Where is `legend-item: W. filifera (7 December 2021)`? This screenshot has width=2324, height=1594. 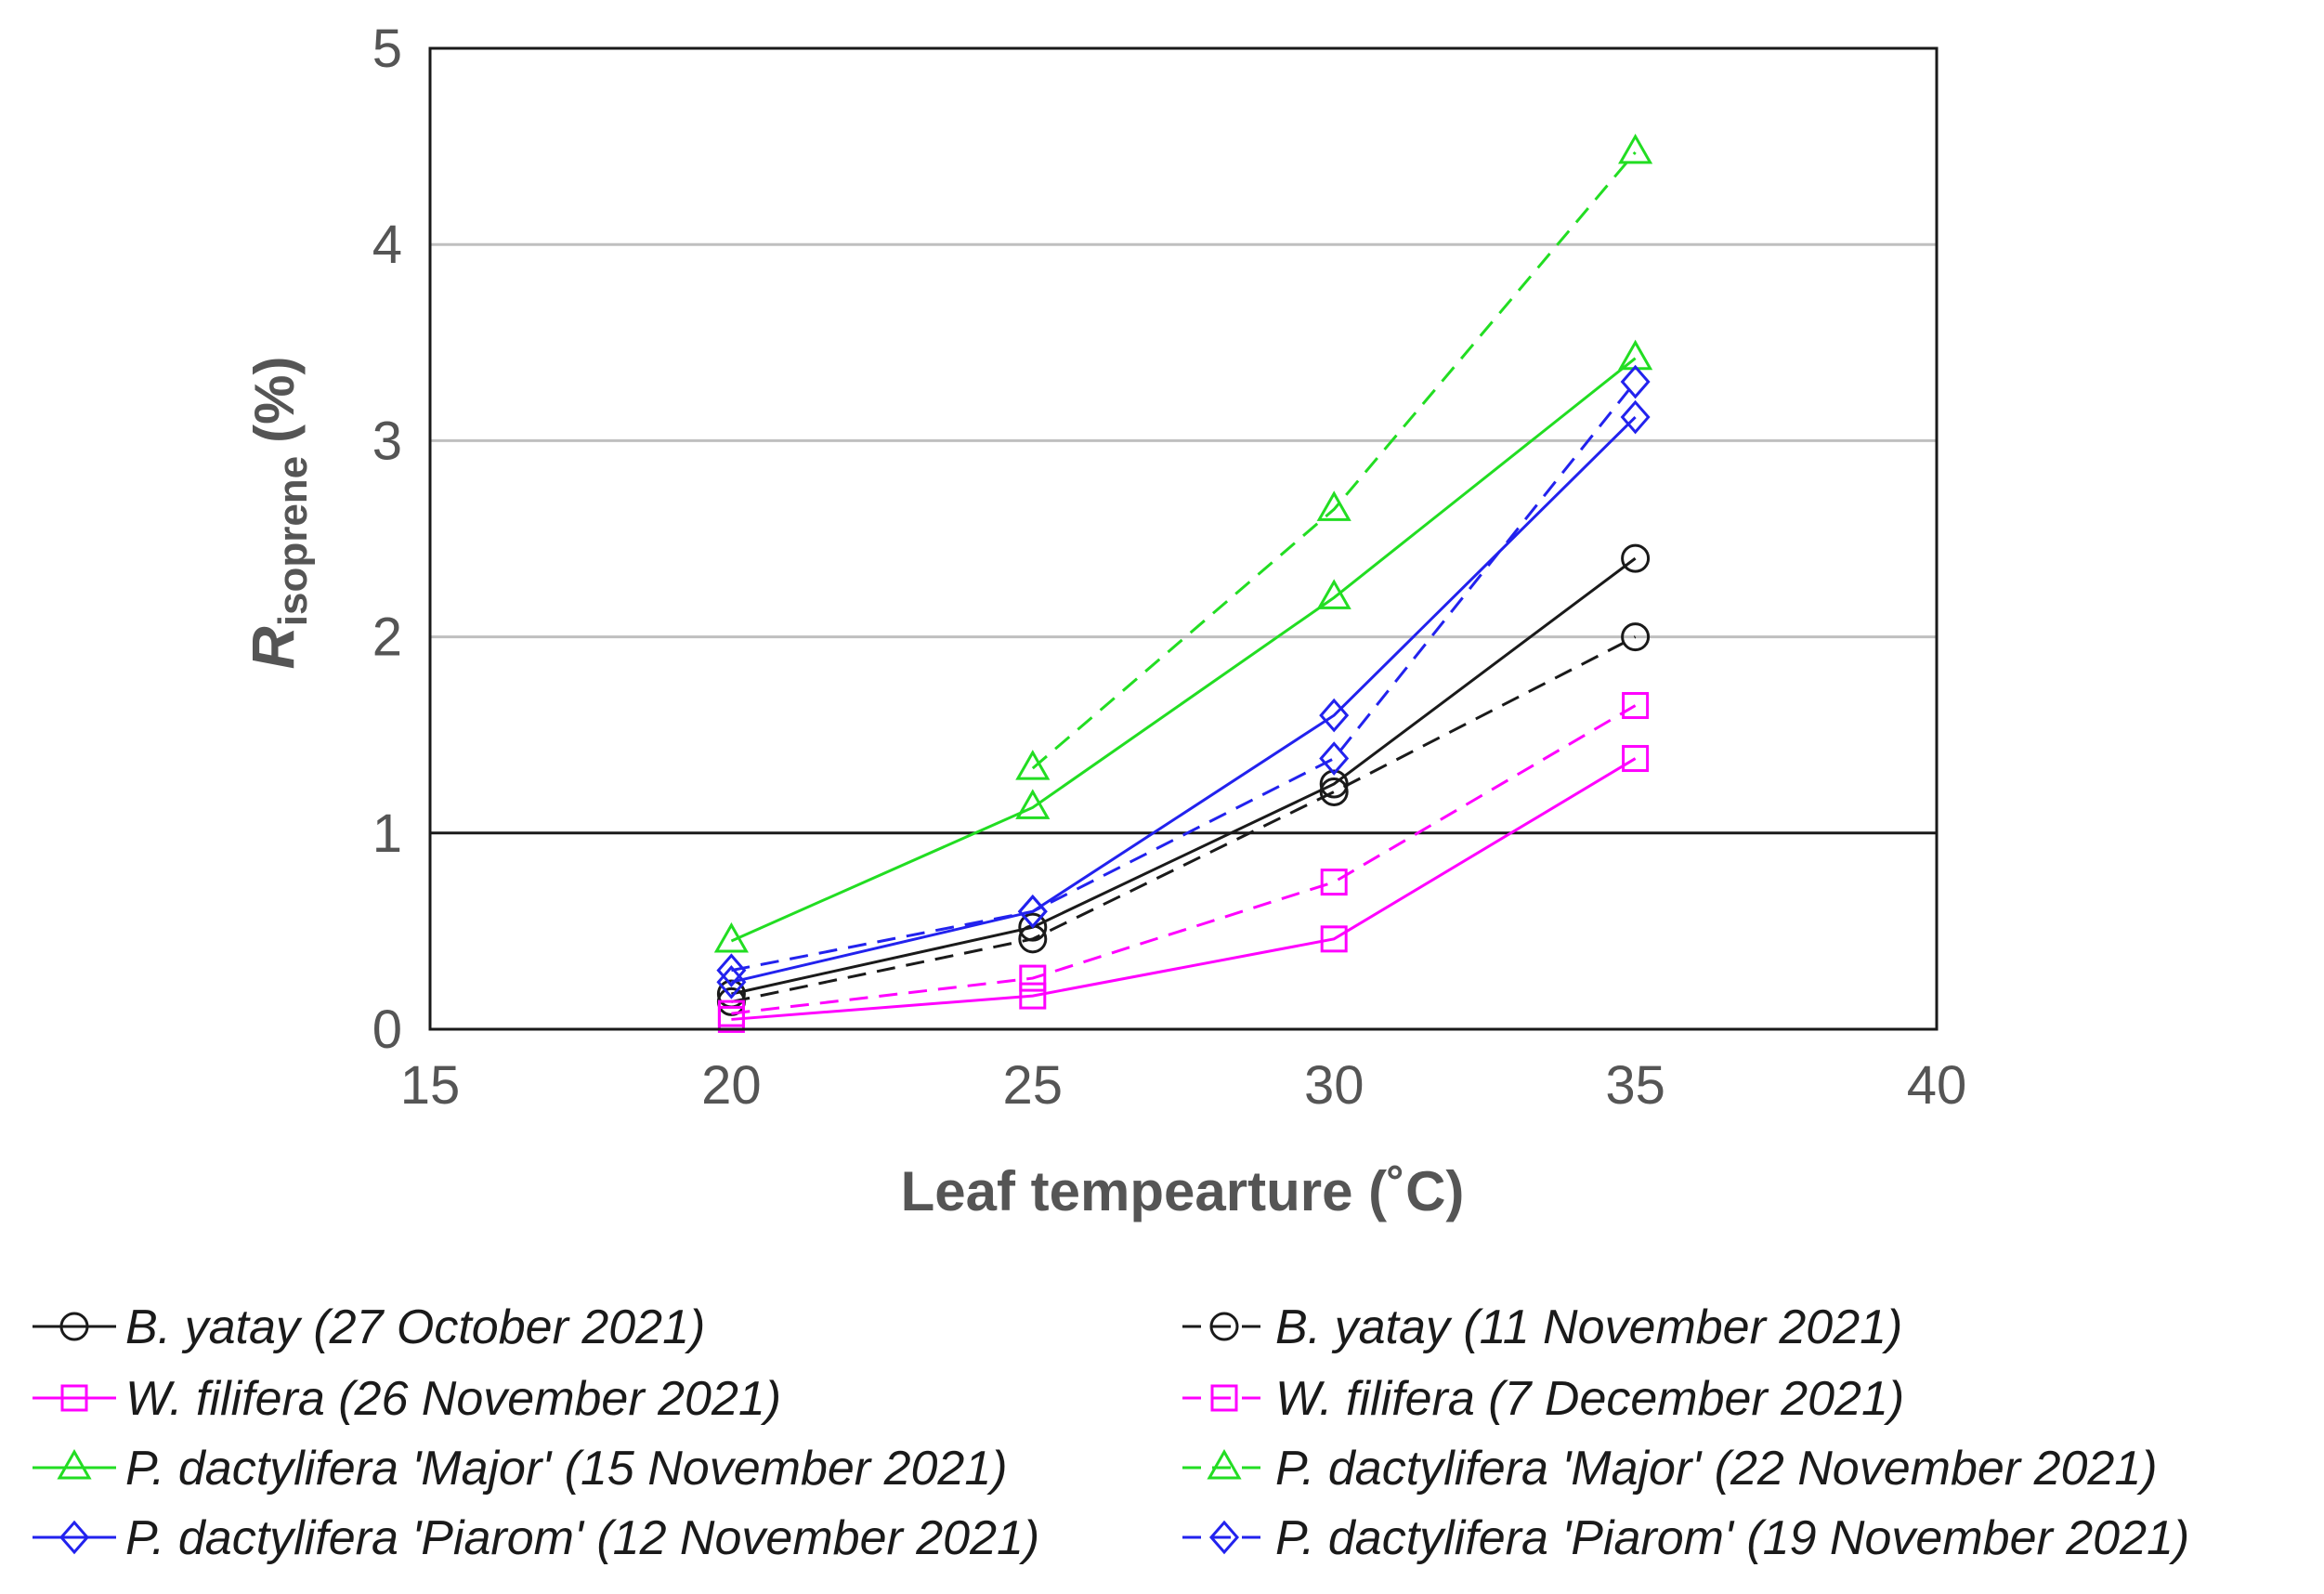
legend-item: W. filifera (7 December 2021) is located at coordinates (1543, 1399).